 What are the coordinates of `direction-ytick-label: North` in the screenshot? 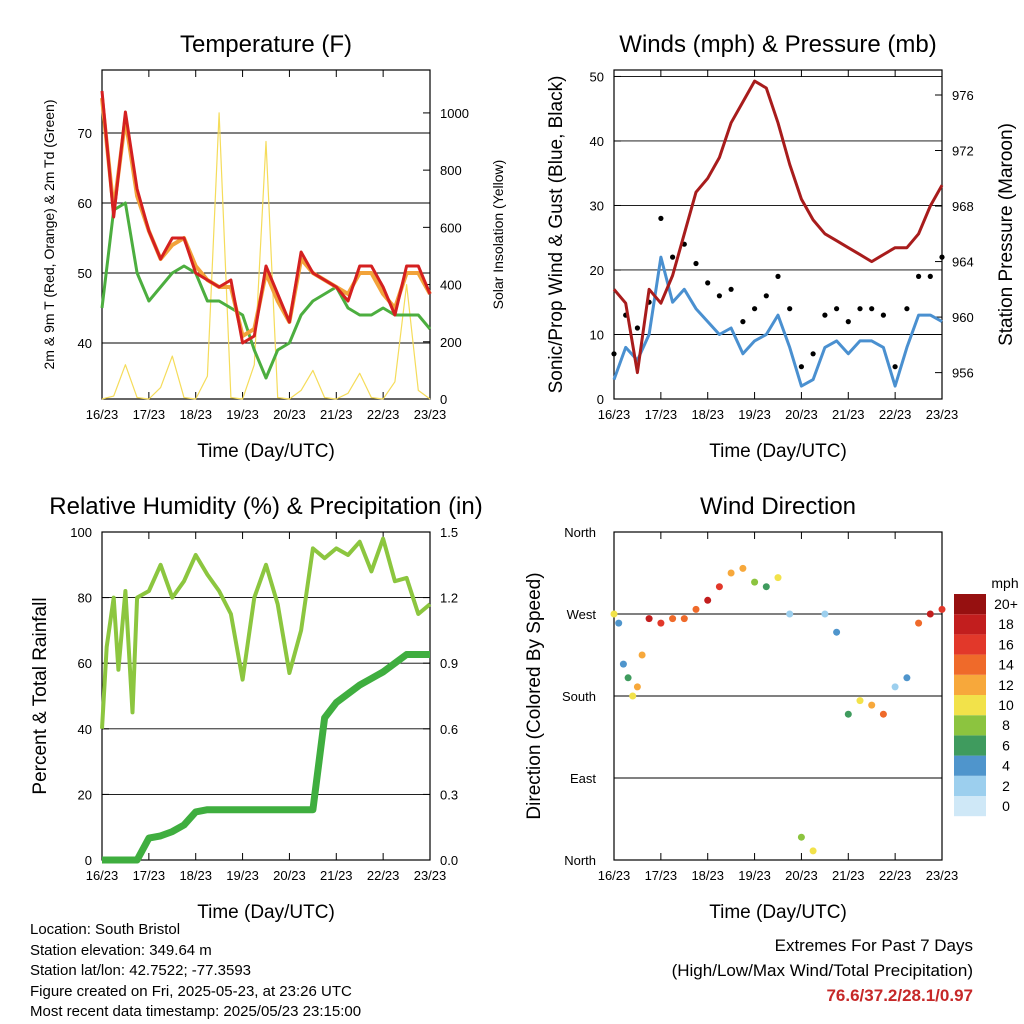 It's located at (580, 860).